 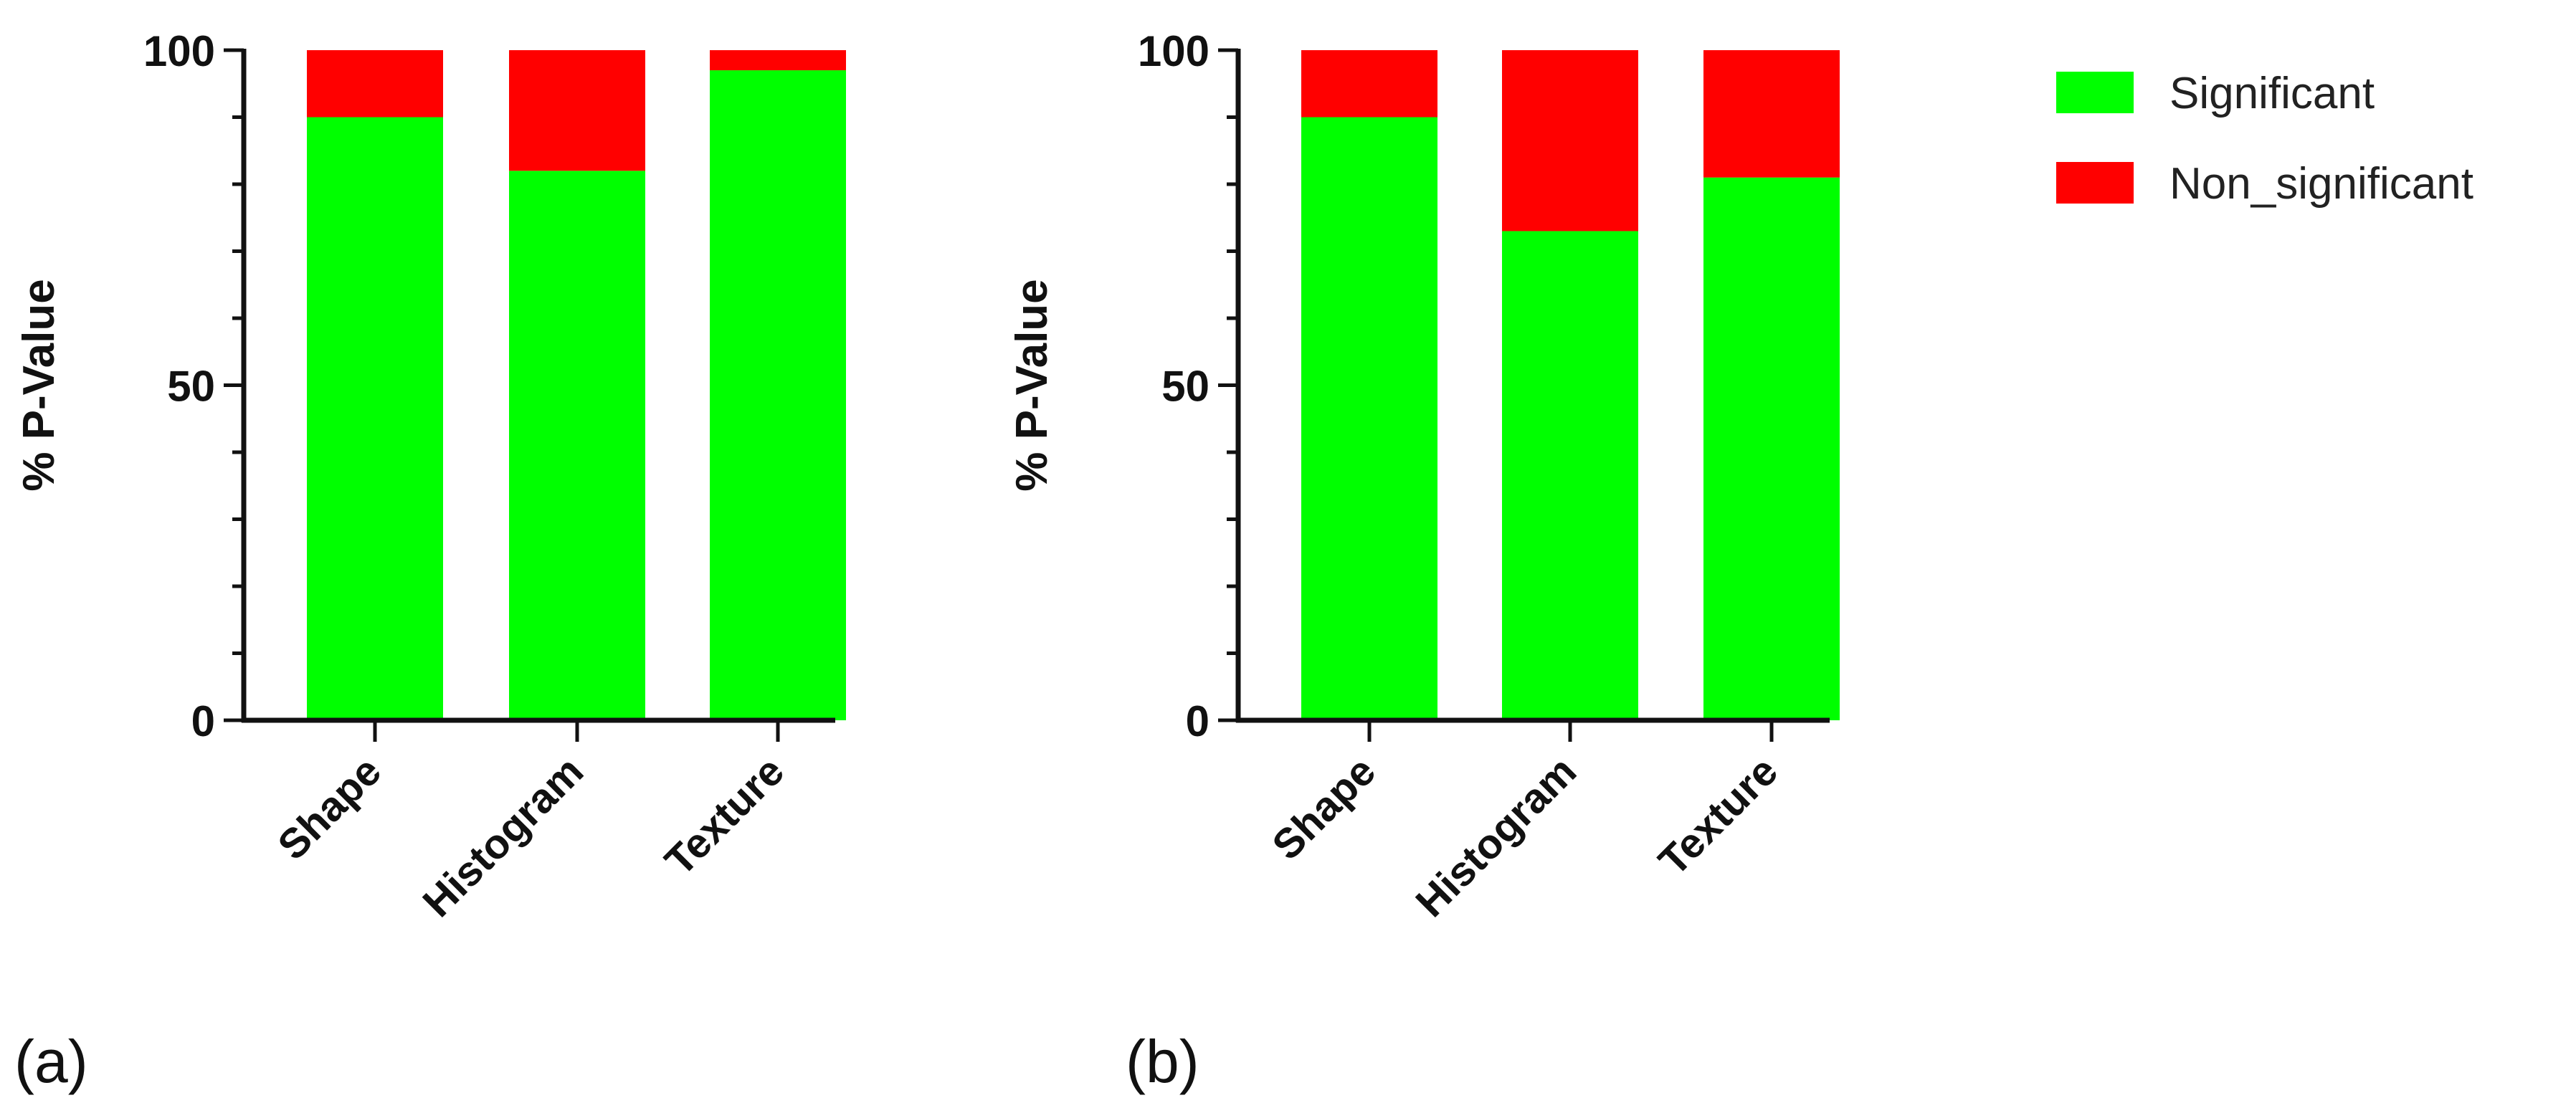 I want to click on legend: Significant Non_significant, so click(x=2264, y=139).